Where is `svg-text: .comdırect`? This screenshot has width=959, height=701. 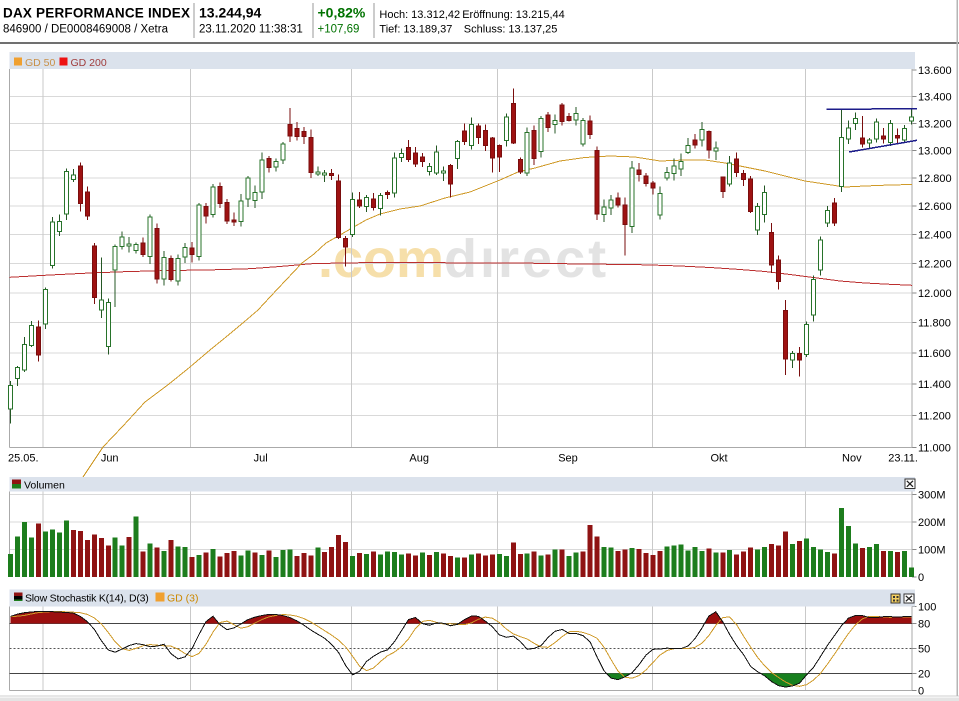 svg-text: .comdırect is located at coordinates (463, 259).